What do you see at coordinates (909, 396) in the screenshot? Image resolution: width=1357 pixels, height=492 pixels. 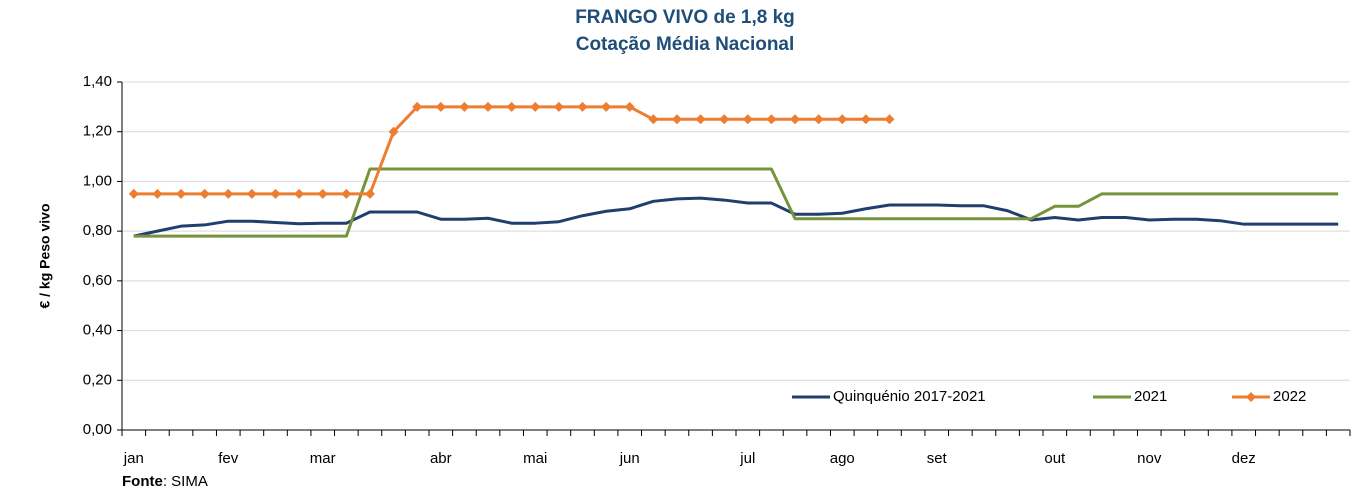 I see `legend-label: Quinquénio 2017-2021` at bounding box center [909, 396].